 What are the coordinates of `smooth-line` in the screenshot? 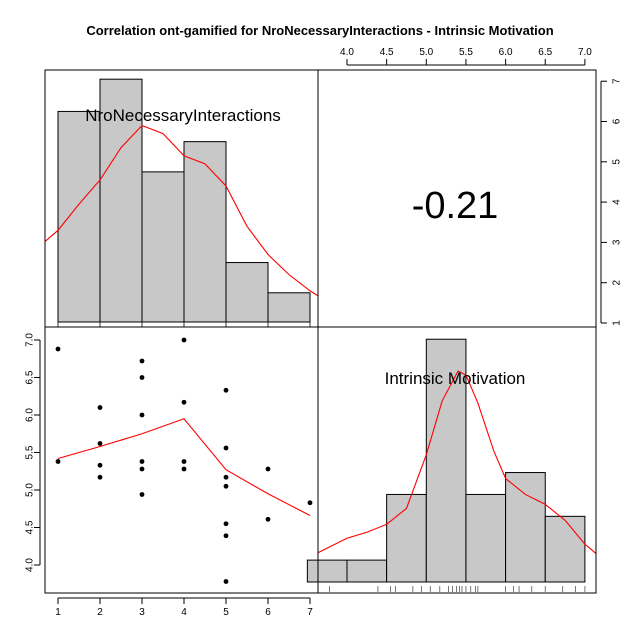 It's located at (184, 467).